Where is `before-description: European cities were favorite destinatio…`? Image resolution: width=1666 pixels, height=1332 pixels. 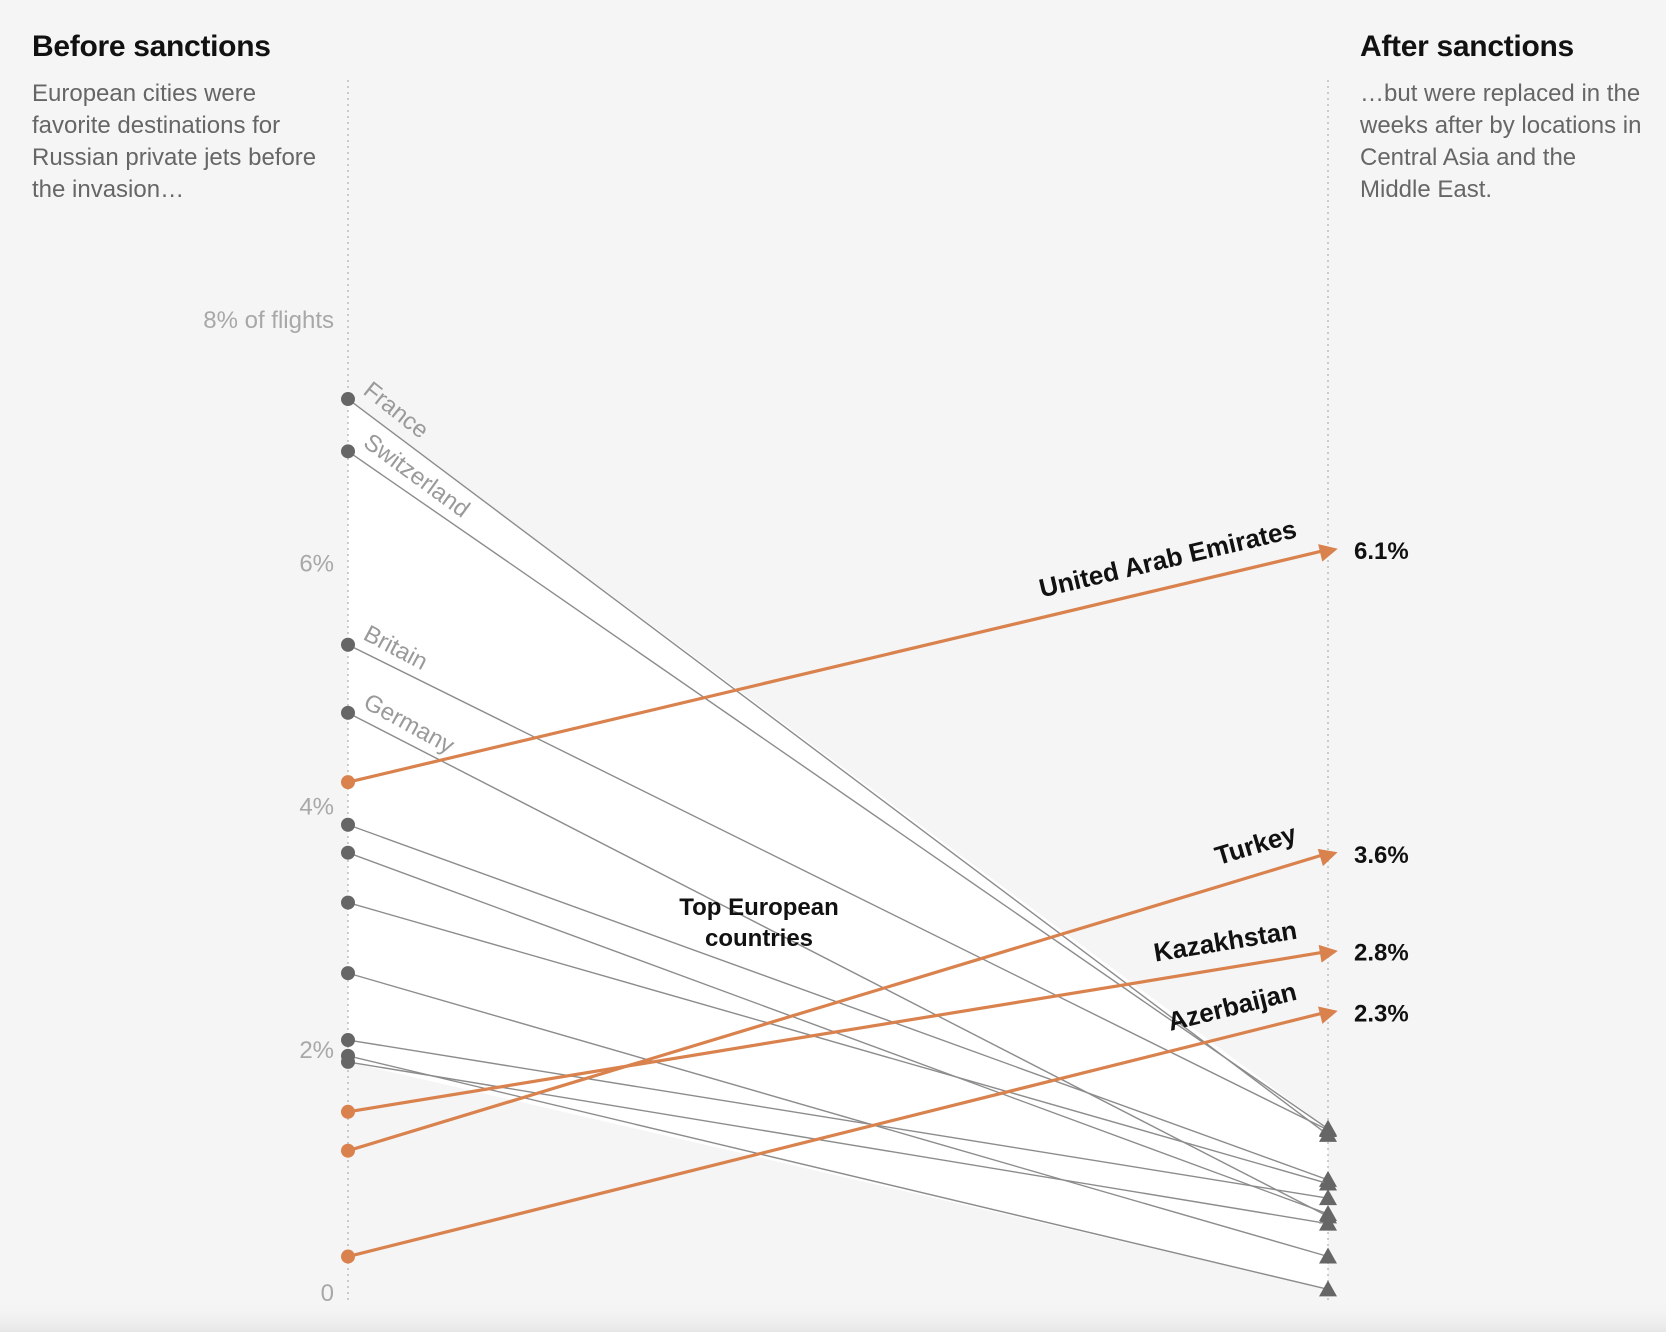
before-description: European cities were favorite destinatio… is located at coordinates (174, 141).